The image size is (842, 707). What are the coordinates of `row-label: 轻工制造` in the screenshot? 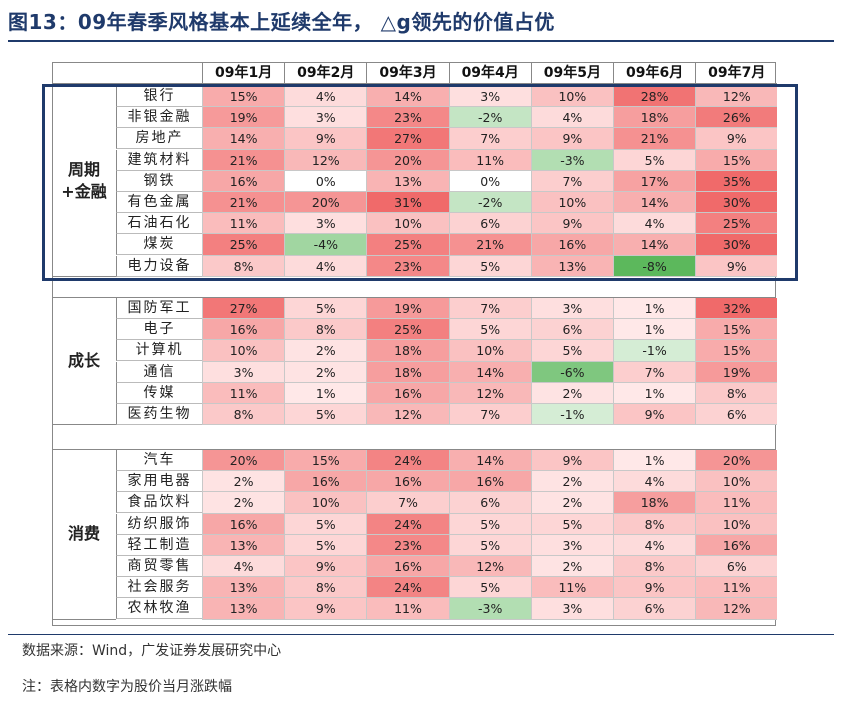 It's located at (159, 545).